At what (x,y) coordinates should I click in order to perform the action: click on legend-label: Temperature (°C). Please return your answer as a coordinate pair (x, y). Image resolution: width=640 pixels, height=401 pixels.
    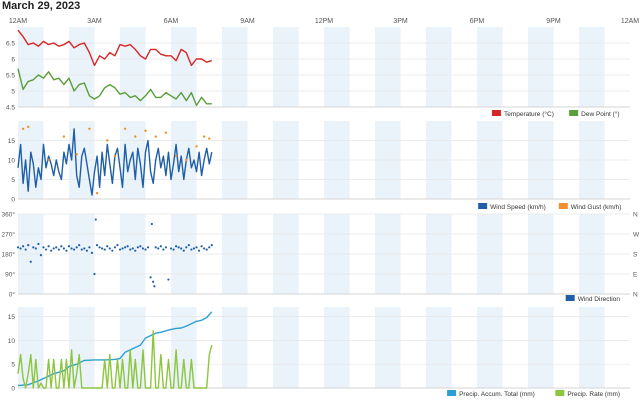
    Looking at the image, I should click on (529, 114).